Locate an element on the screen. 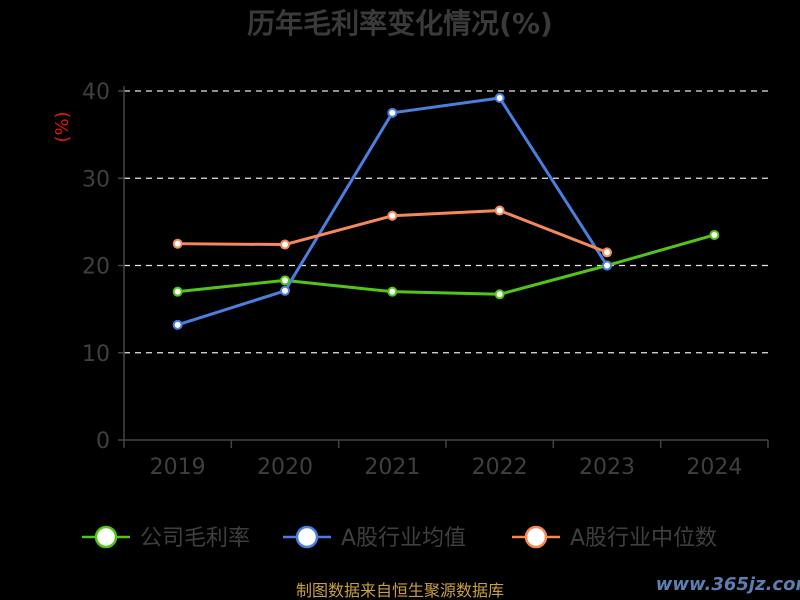 The width and height of the screenshot is (800, 600). x-tick-label: 2023 is located at coordinates (607, 467).